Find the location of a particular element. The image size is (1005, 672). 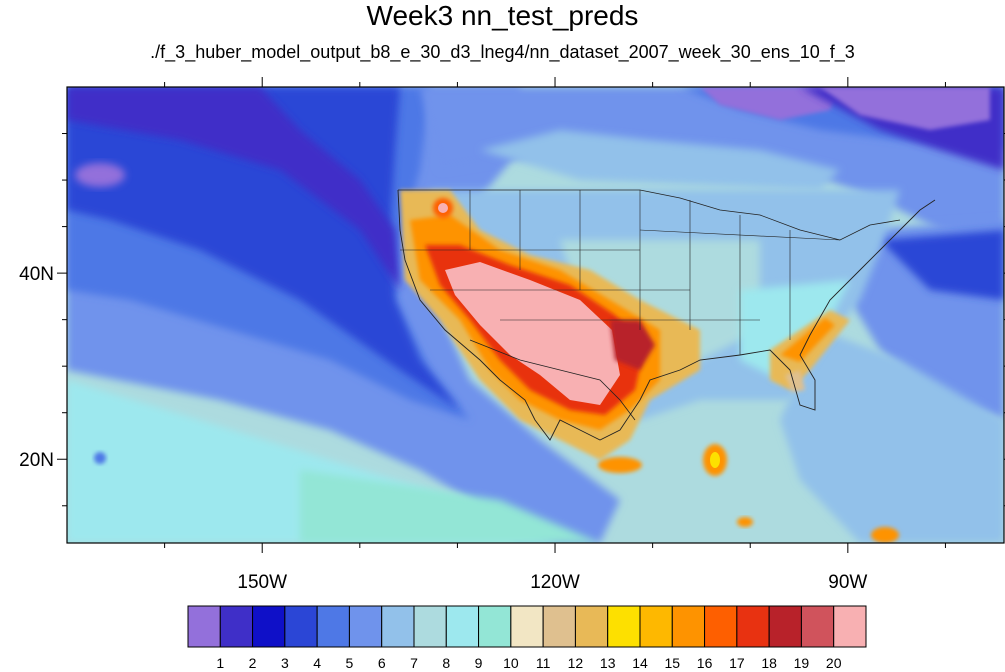

colorbar-label: 7 is located at coordinates (414, 663).